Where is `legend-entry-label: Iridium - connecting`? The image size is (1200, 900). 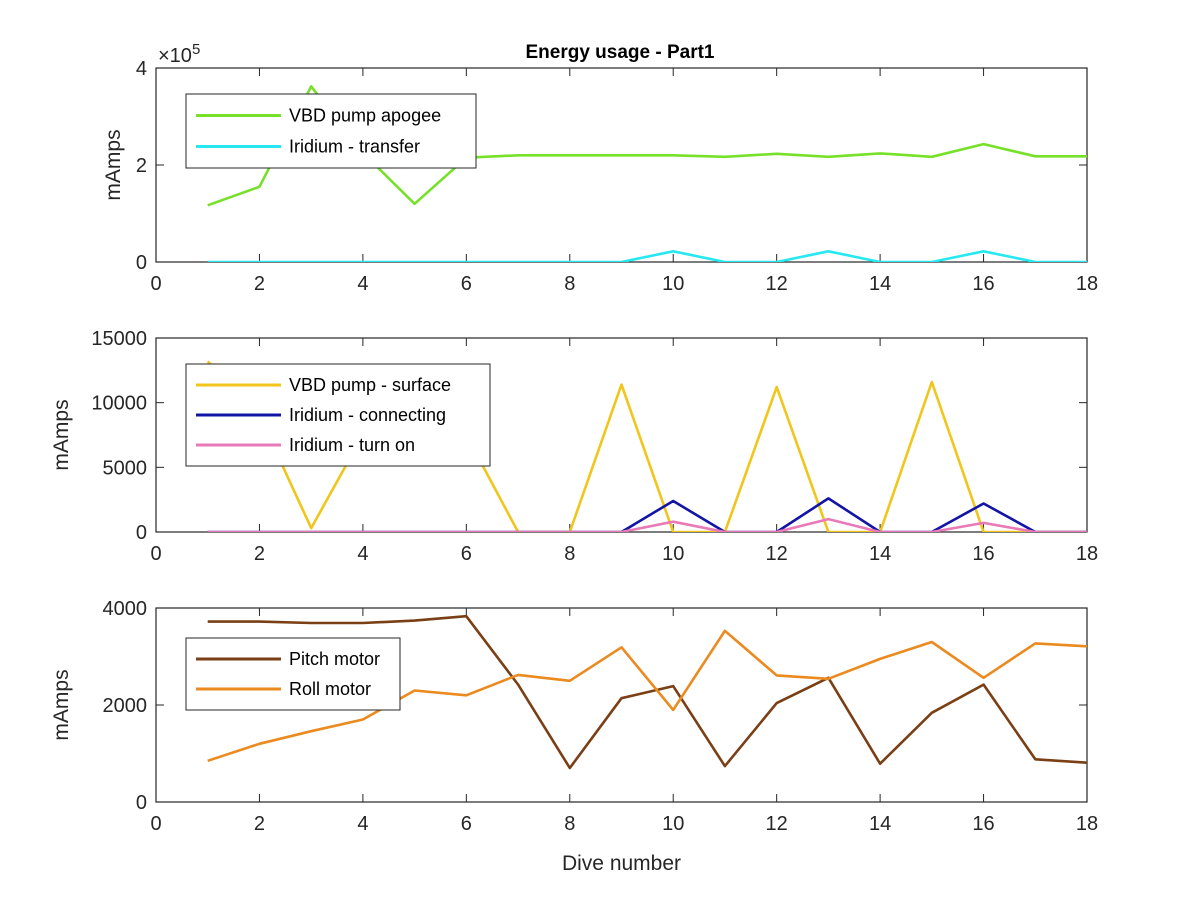 legend-entry-label: Iridium - connecting is located at coordinates (367, 415).